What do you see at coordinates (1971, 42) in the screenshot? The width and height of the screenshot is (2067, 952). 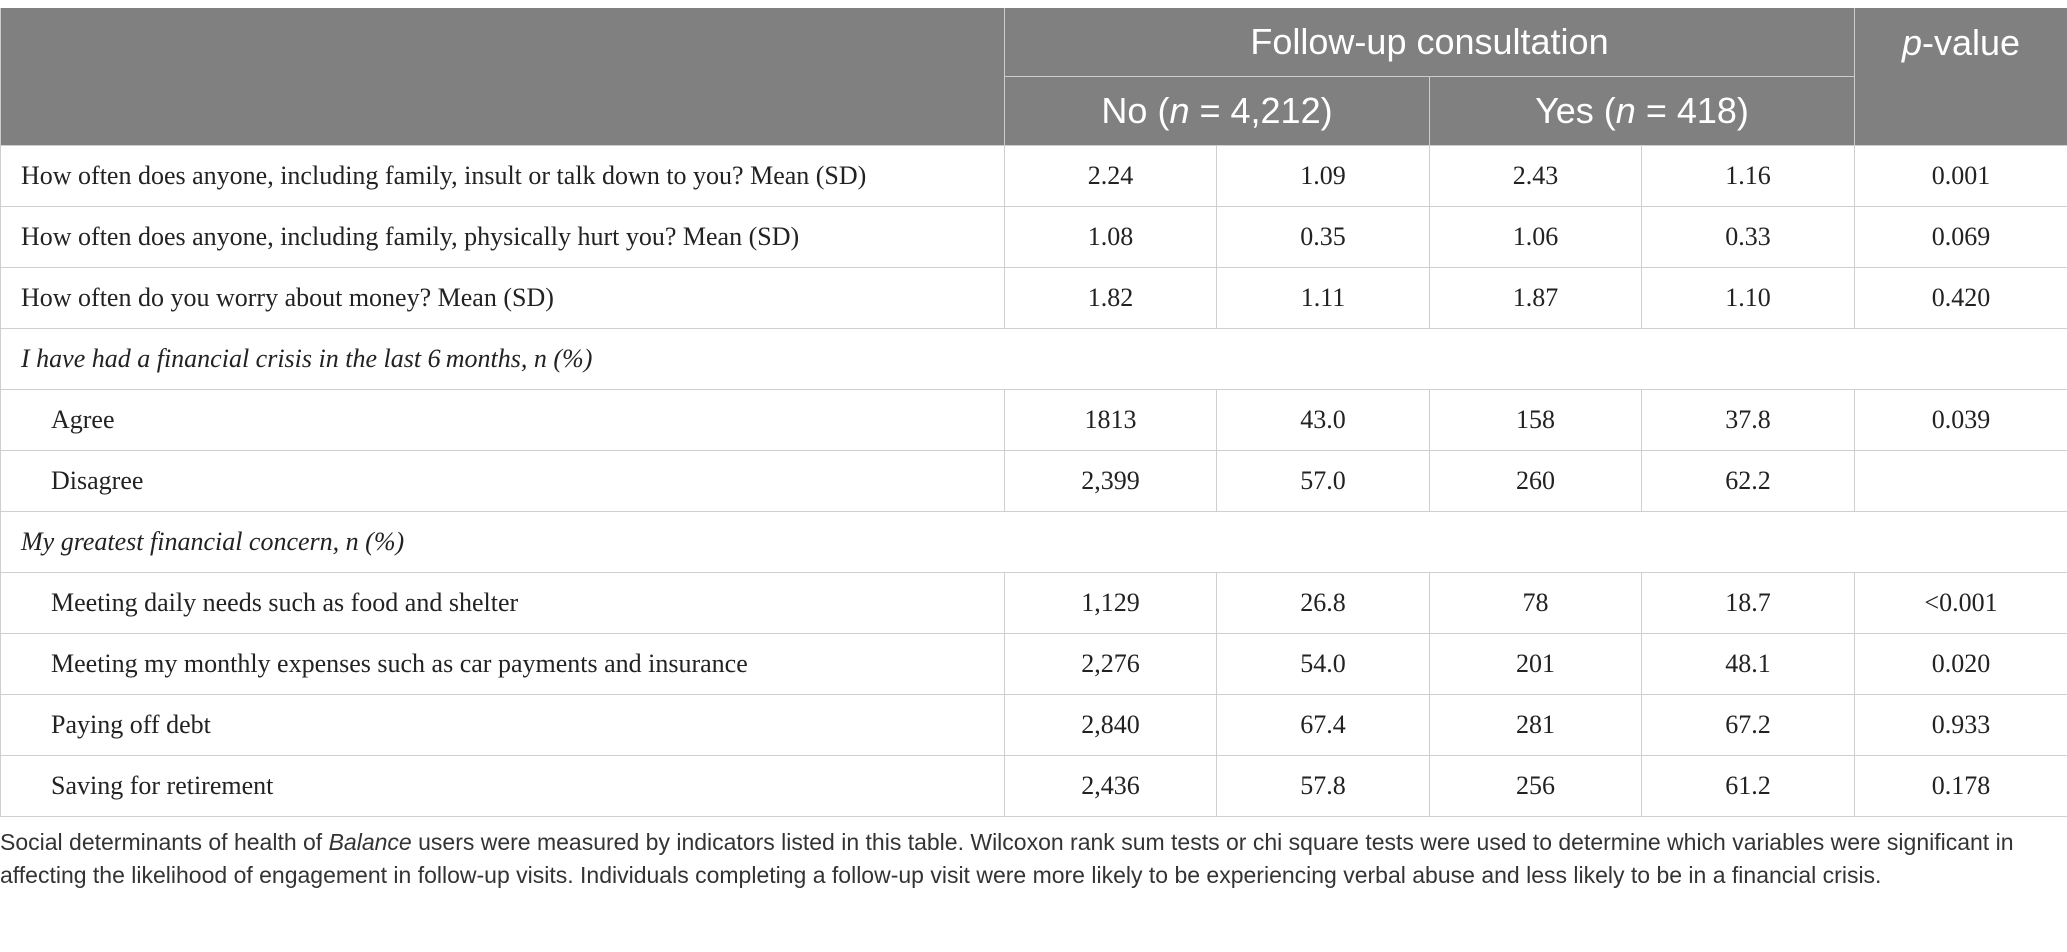 I see `p-value-suffix: -value` at bounding box center [1971, 42].